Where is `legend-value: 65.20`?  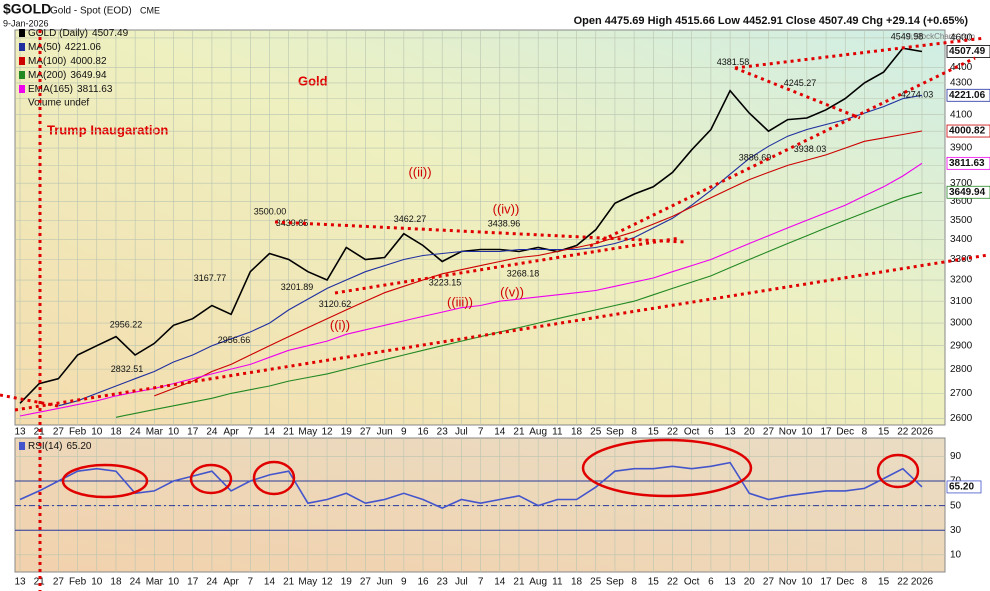 legend-value: 65.20 is located at coordinates (78, 446).